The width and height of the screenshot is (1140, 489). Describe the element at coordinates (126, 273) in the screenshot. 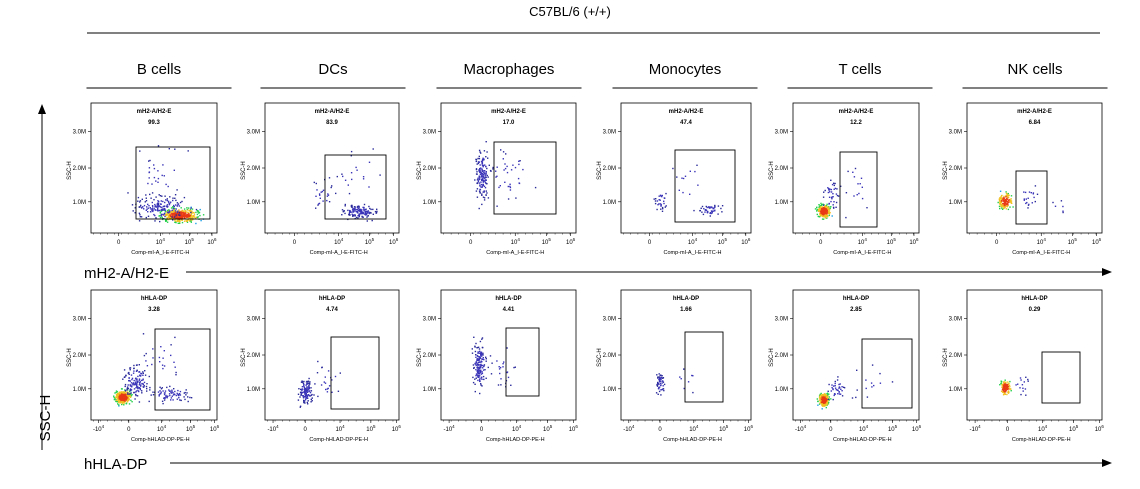

I see `row-label-mh2: mH2-A/H2-E` at that location.